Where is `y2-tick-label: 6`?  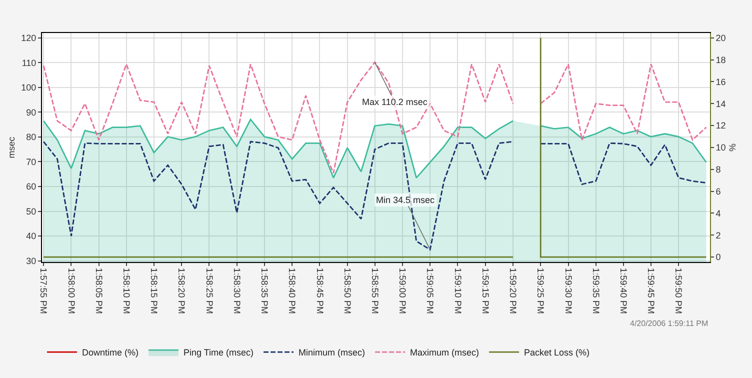 y2-tick-label: 6 is located at coordinates (718, 191).